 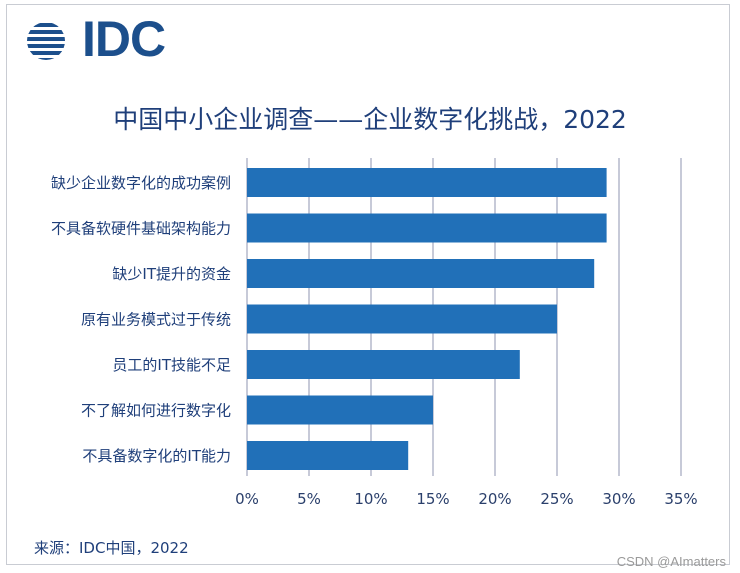 What do you see at coordinates (680, 499) in the screenshot?
I see `x-tick-label: 35%` at bounding box center [680, 499].